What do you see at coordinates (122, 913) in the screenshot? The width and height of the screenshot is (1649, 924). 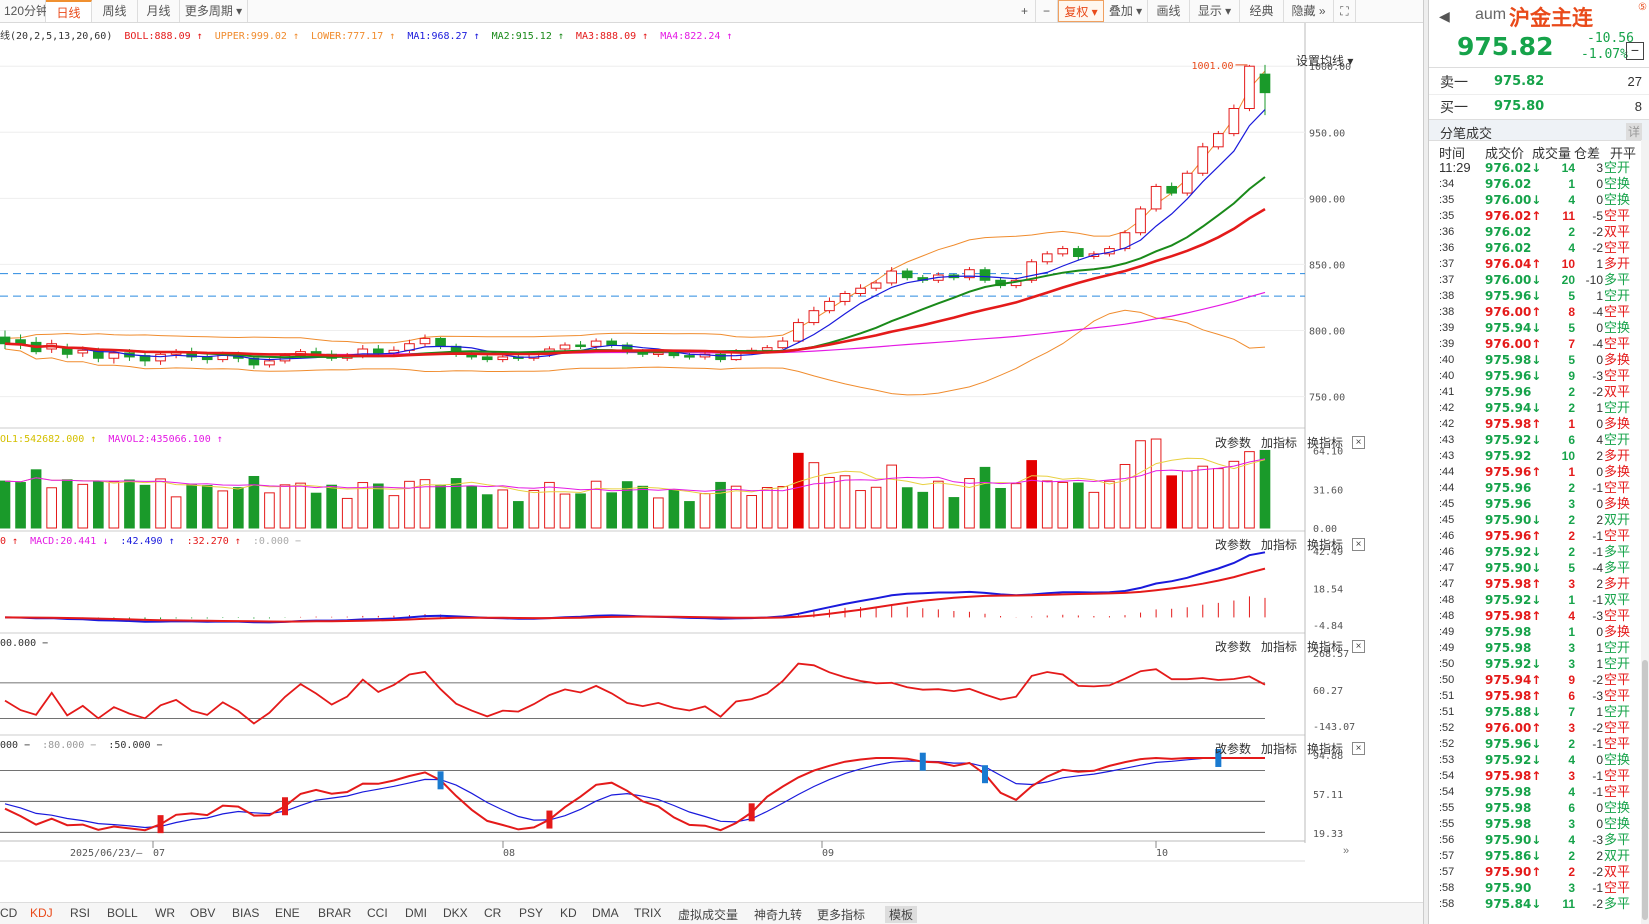 I see `indicator-tab-3: BOLL` at bounding box center [122, 913].